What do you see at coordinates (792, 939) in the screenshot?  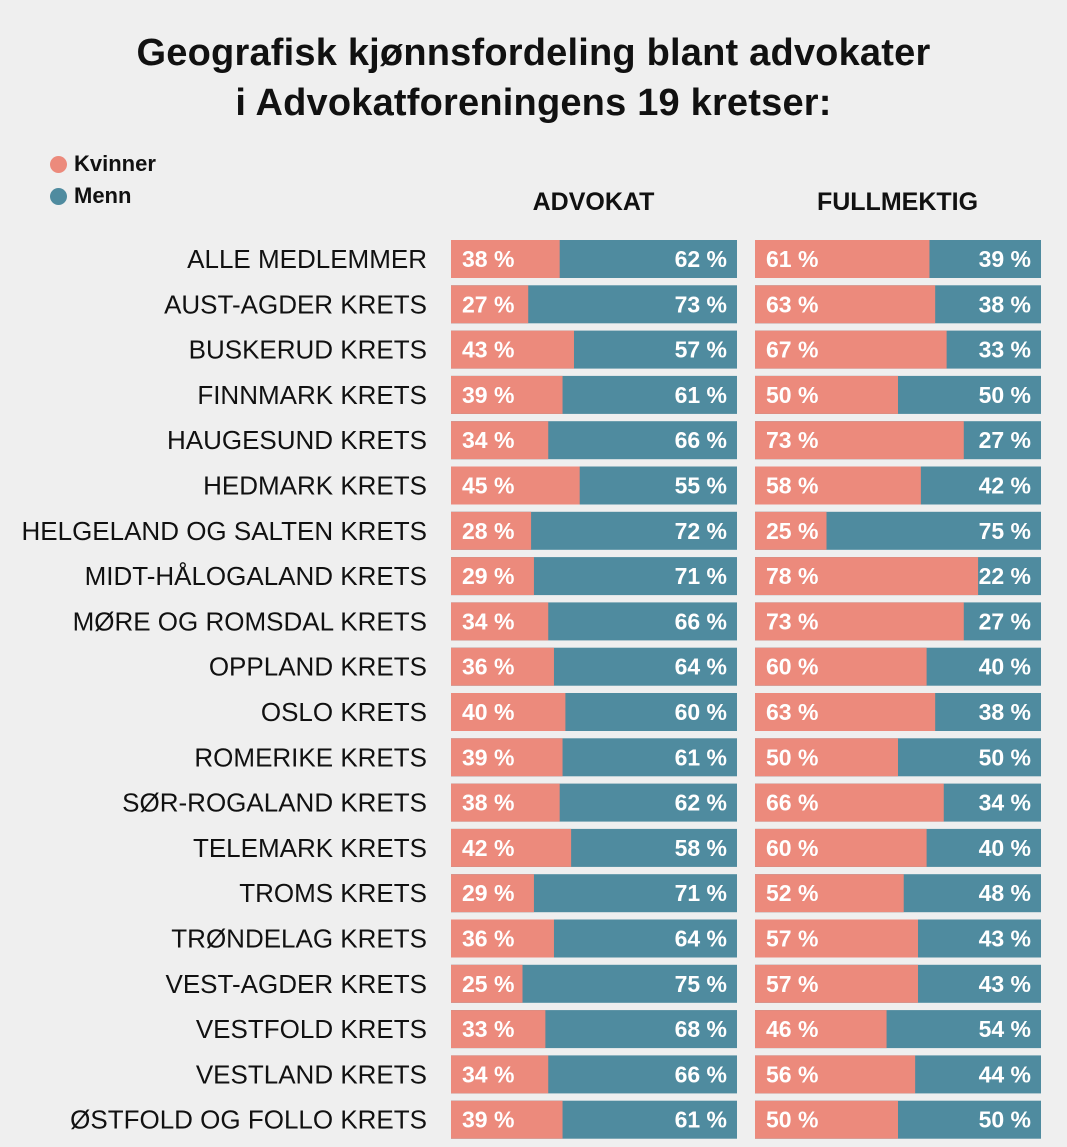 I see `value-label-kvinner-fullmektig: 57 %` at bounding box center [792, 939].